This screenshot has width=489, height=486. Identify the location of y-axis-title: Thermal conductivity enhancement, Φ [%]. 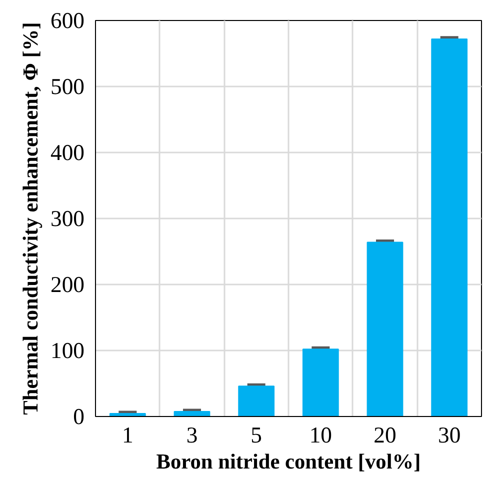
(30, 218).